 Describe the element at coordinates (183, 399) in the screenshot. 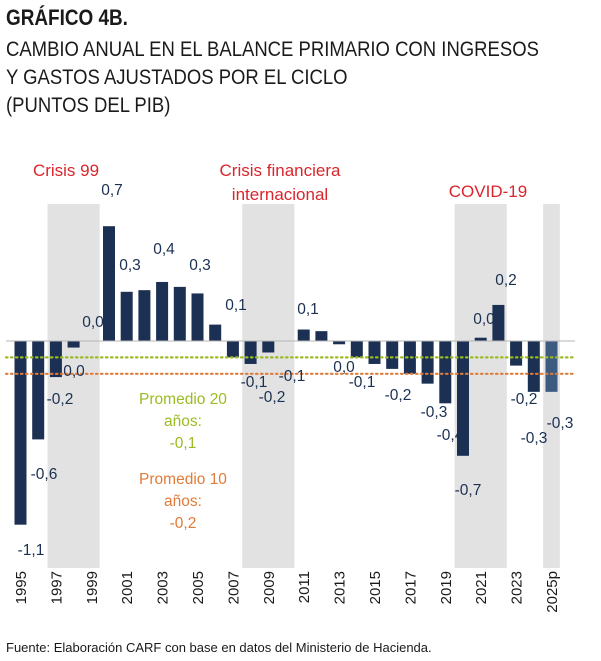

I see `reference-label-0-0: Promedio 20` at that location.